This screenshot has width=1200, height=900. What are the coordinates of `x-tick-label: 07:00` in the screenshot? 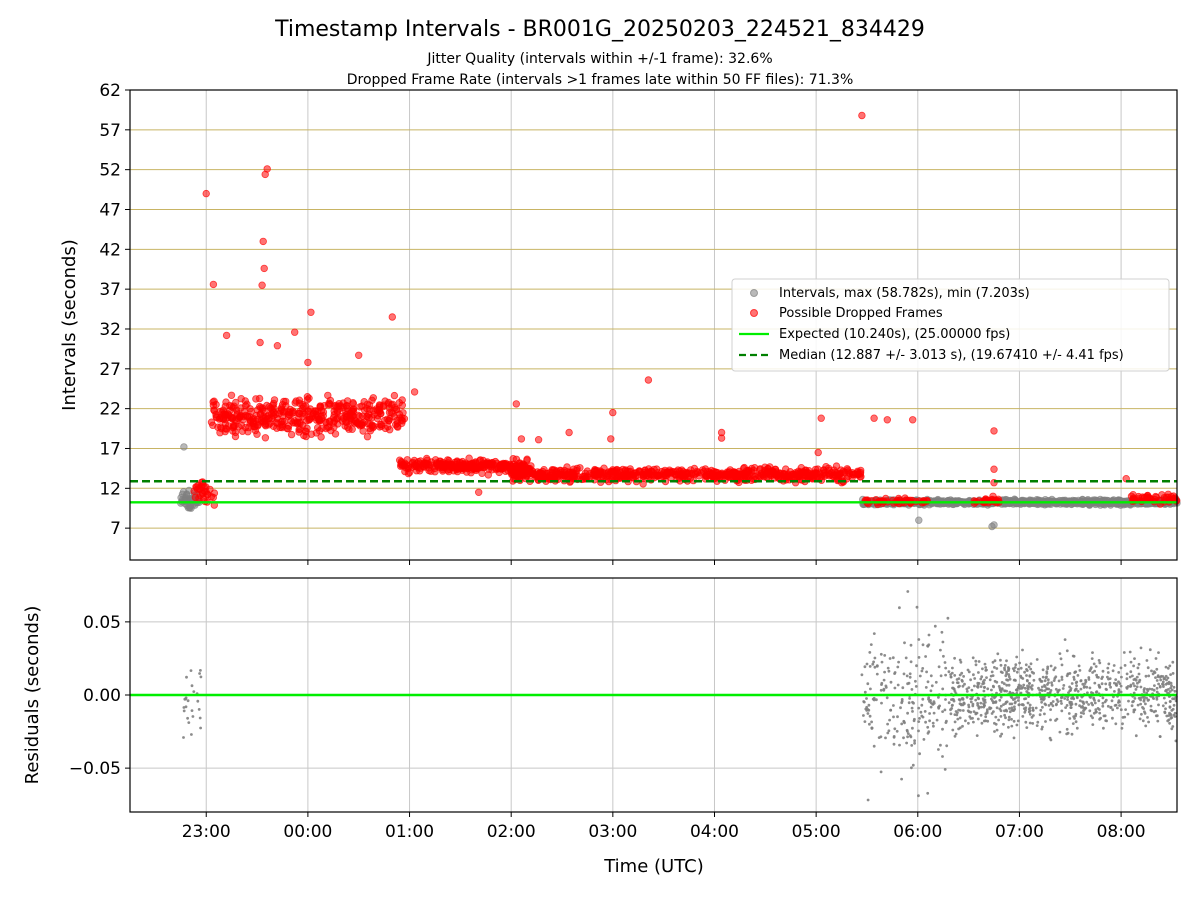 It's located at (1019, 832).